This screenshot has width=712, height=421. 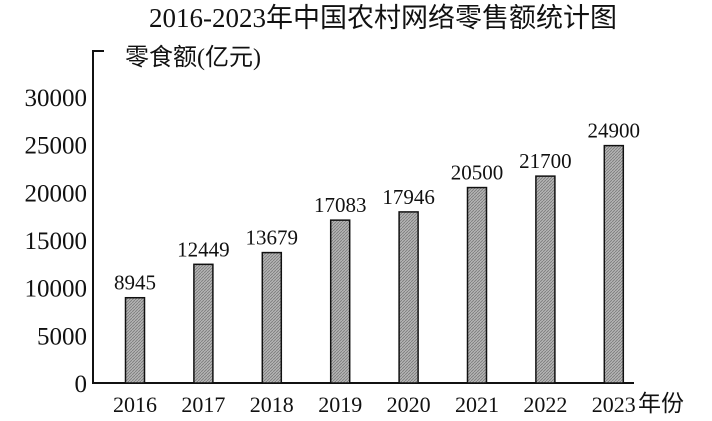 What do you see at coordinates (62, 336) in the screenshot?
I see `y-tick-label: 5000` at bounding box center [62, 336].